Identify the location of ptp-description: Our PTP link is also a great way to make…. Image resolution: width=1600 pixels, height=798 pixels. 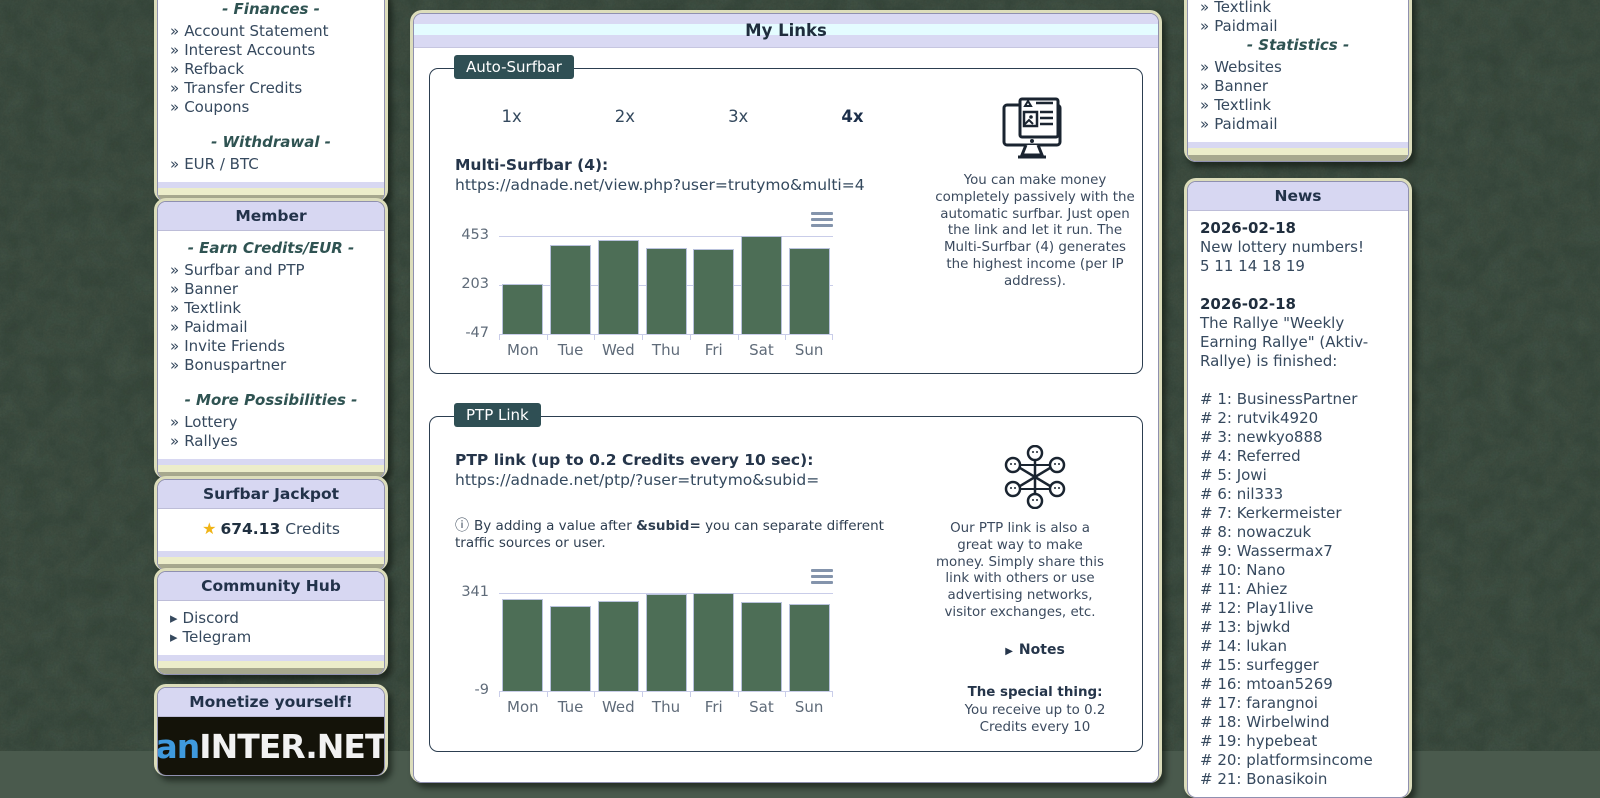
(1020, 570).